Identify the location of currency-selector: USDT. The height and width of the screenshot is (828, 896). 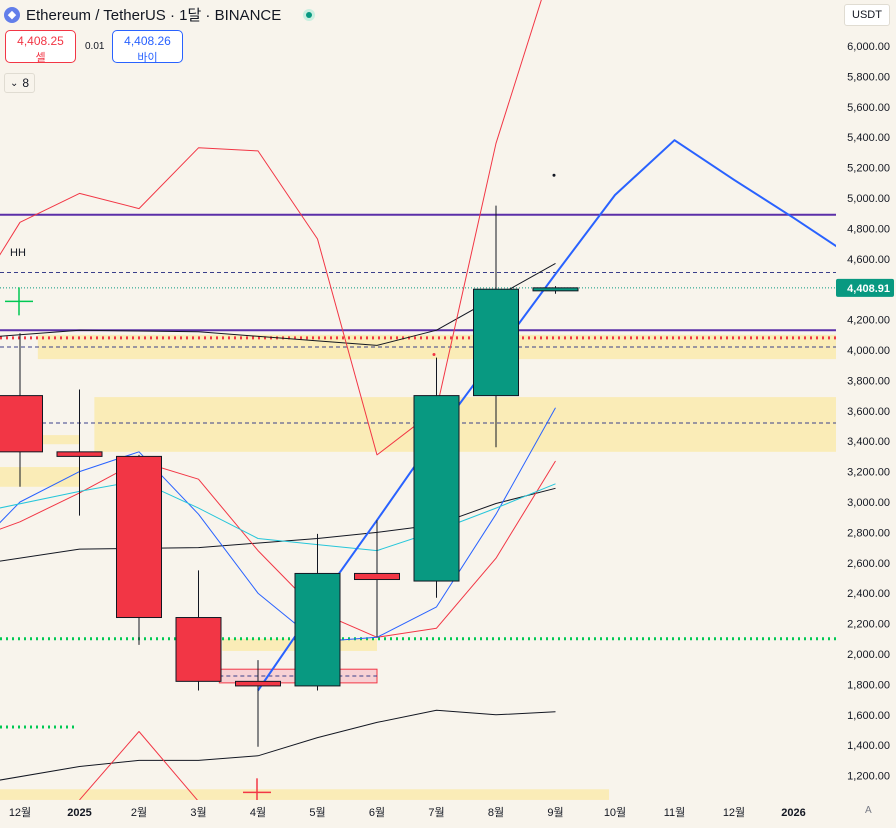
(867, 15).